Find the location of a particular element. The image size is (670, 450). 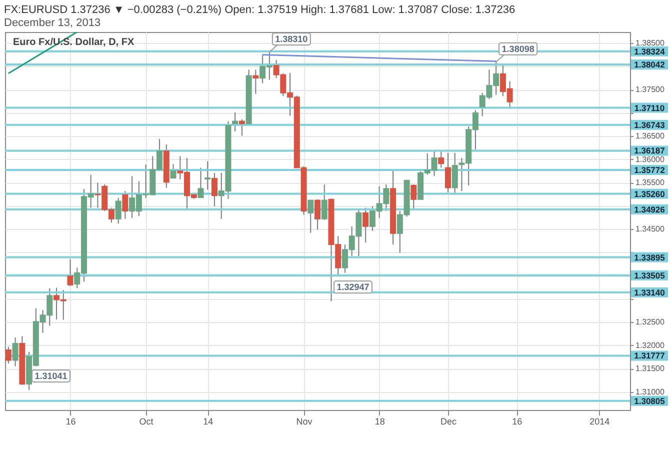

ref-line-label: 1.30805 is located at coordinates (650, 401).